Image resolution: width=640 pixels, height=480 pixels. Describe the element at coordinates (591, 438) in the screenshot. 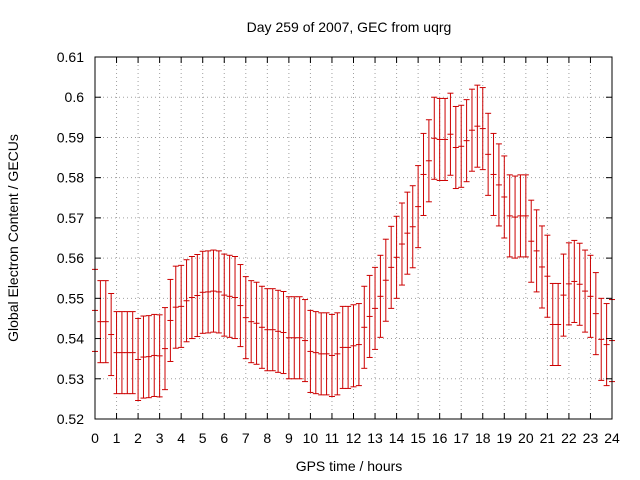

I see `x-tick-label: 23` at that location.